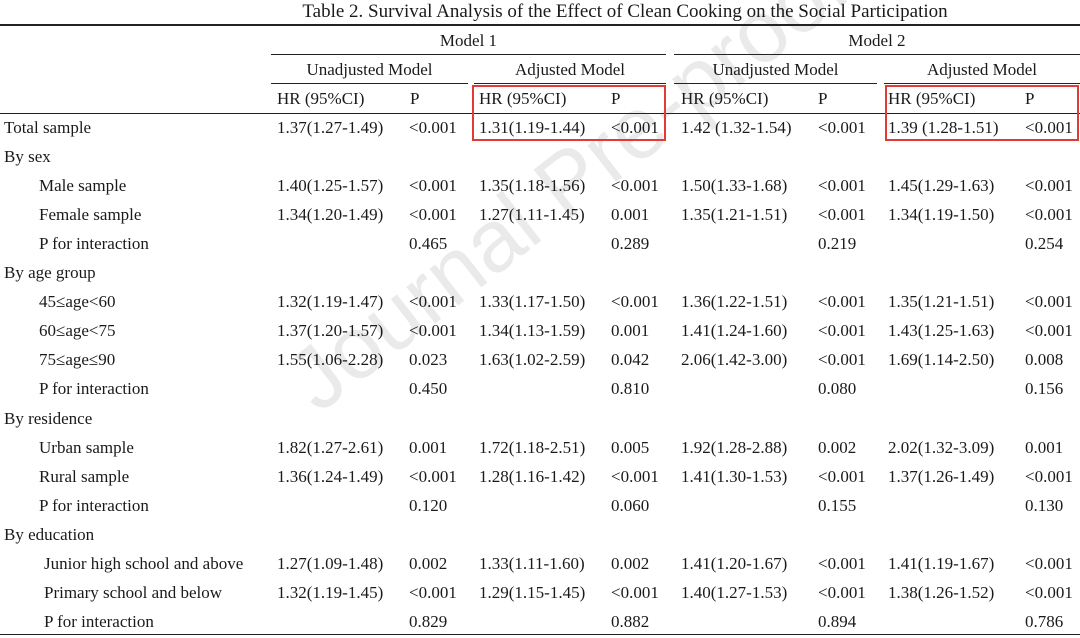 The image size is (1080, 638). What do you see at coordinates (540, 634) in the screenshot?
I see `bottom-rule` at bounding box center [540, 634].